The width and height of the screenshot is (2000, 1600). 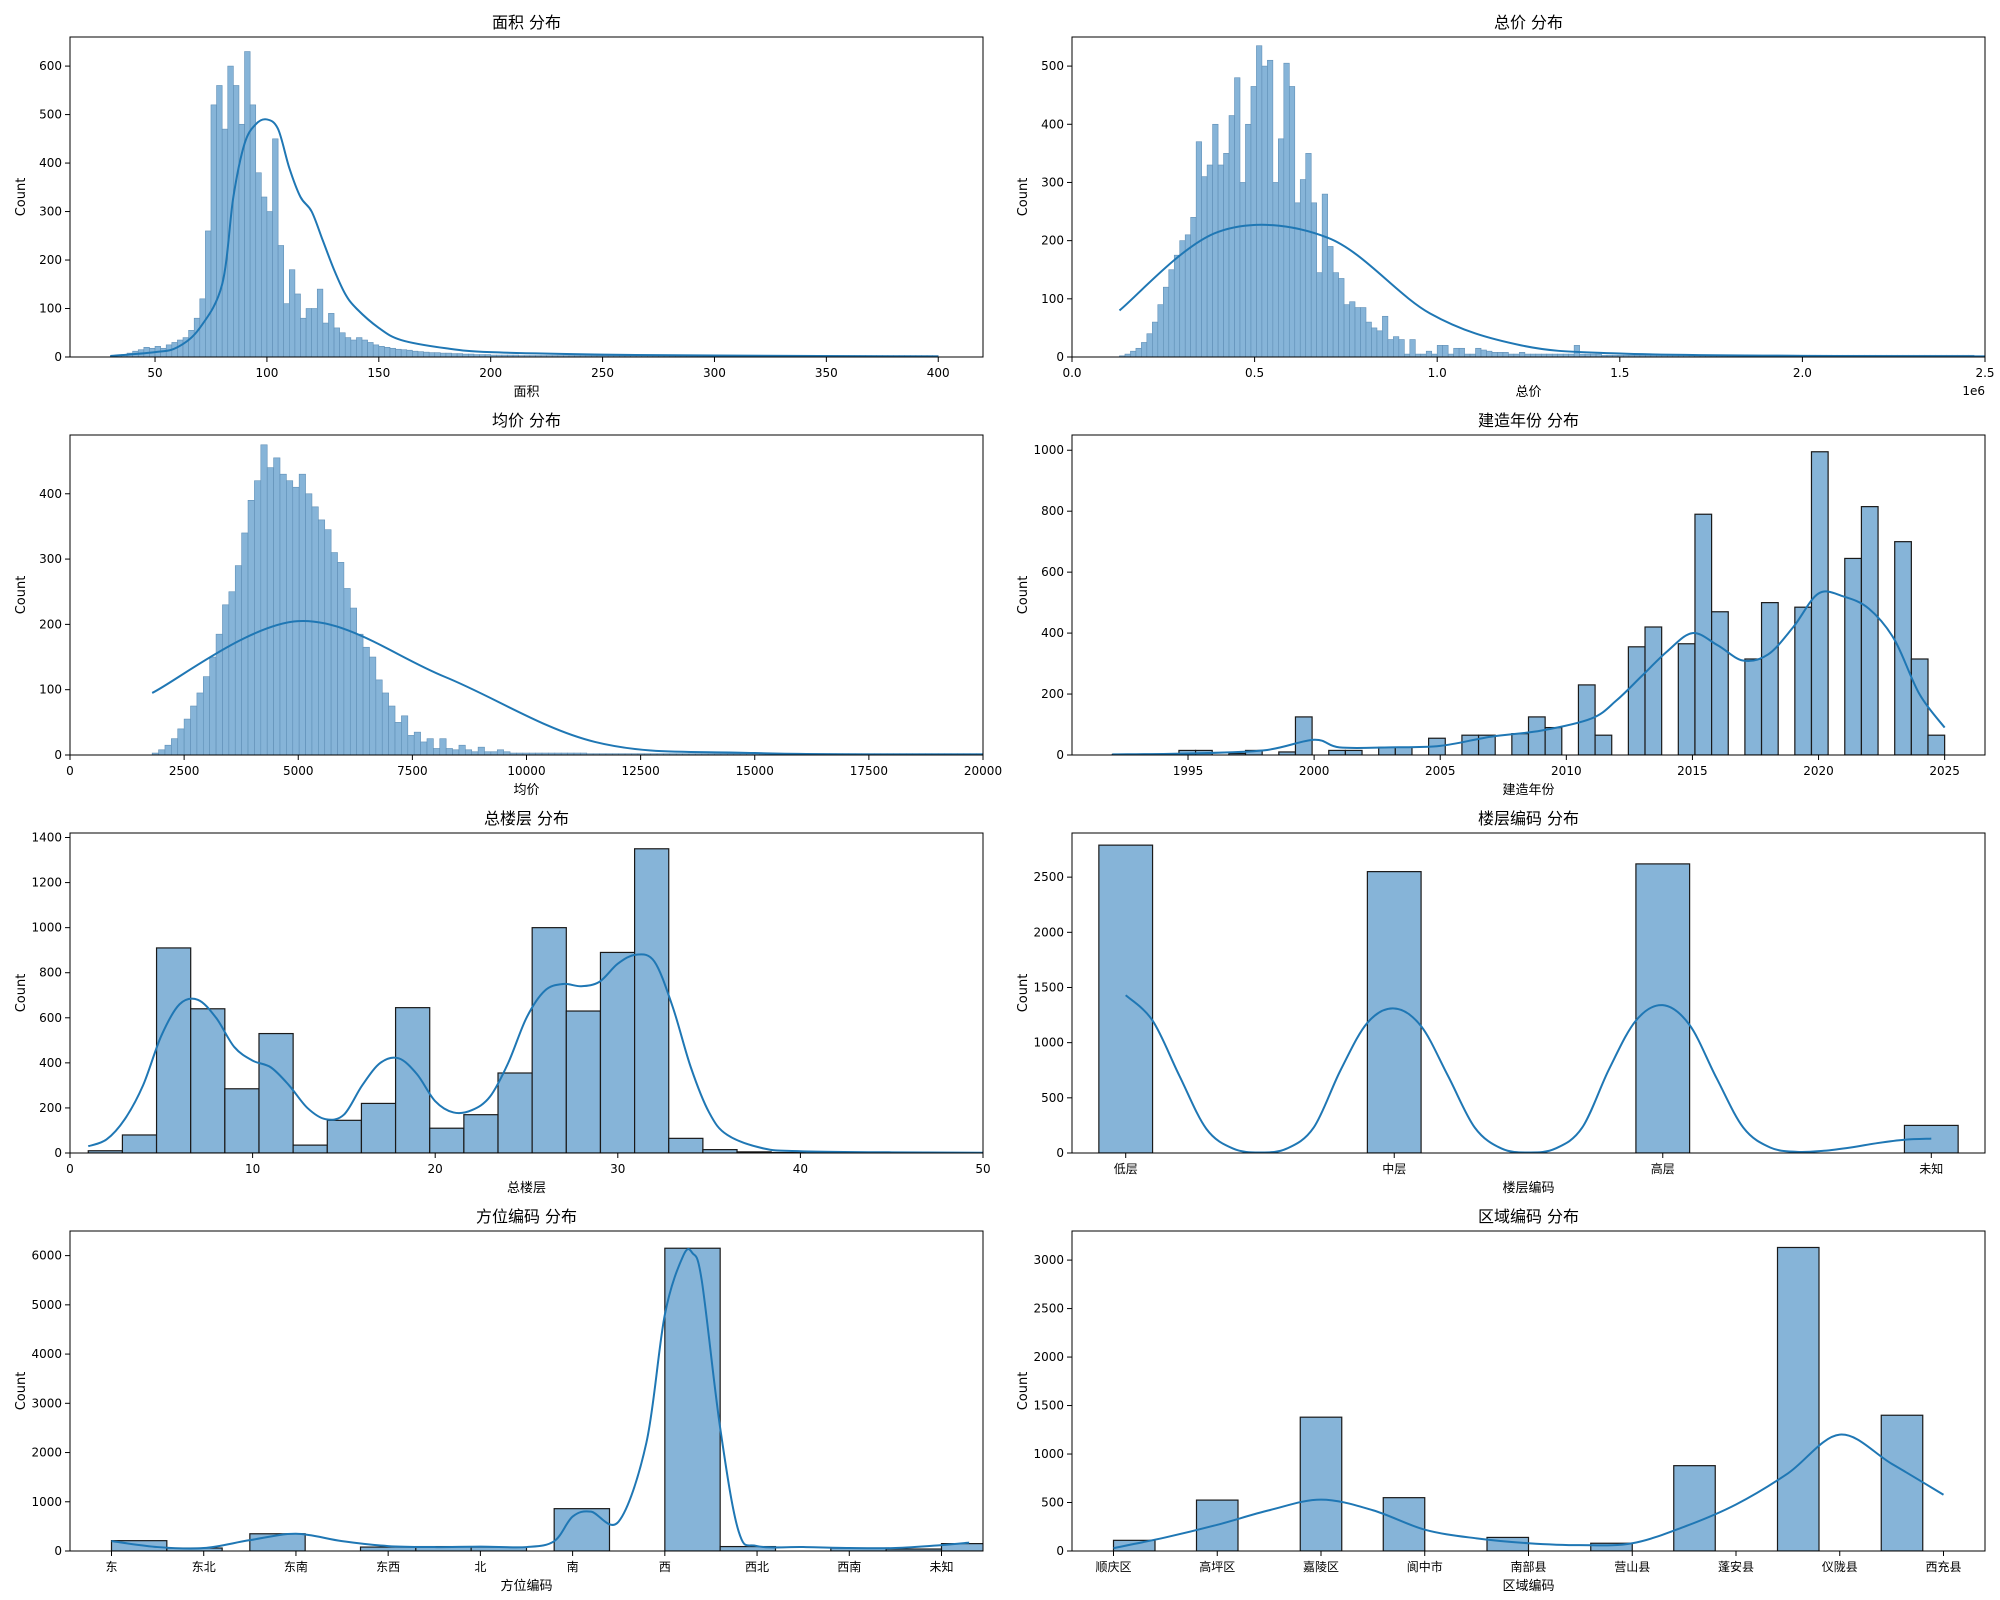 I want to click on y-tick-label: 800, so click(x=50, y=973).